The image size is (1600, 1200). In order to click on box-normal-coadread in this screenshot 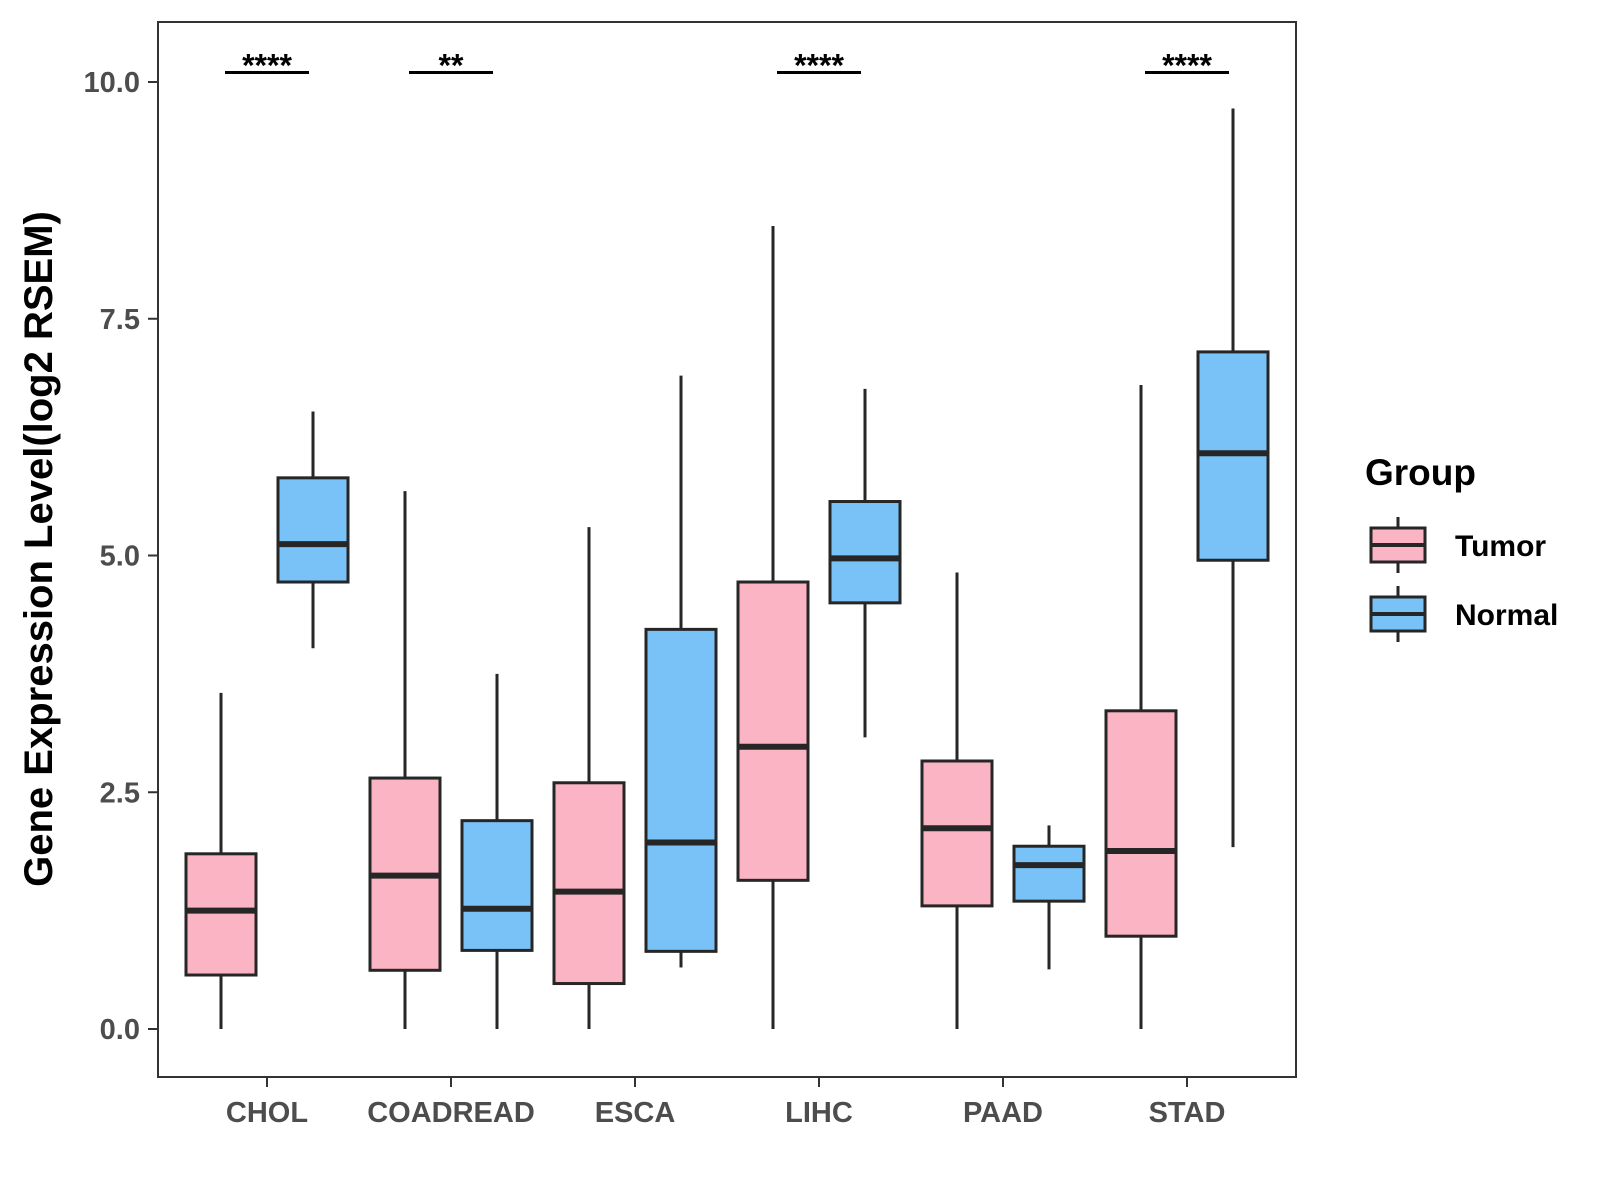, I will do `click(497, 851)`.